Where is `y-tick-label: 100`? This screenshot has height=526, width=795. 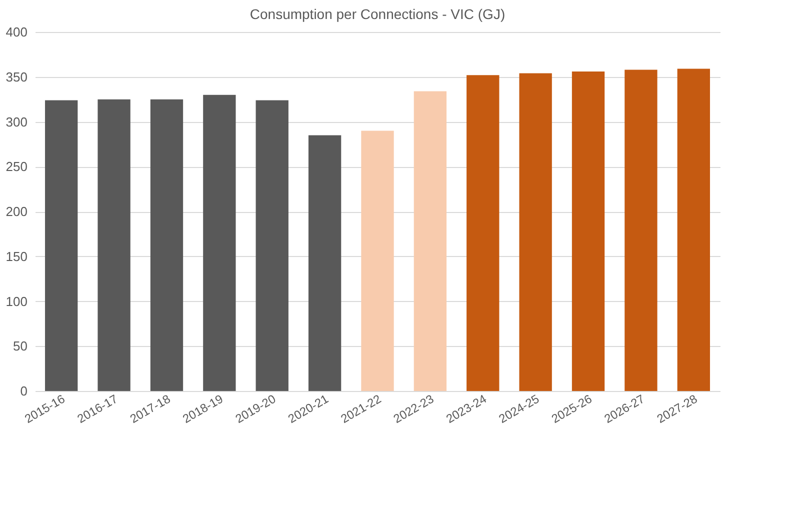
y-tick-label: 100 is located at coordinates (17, 301).